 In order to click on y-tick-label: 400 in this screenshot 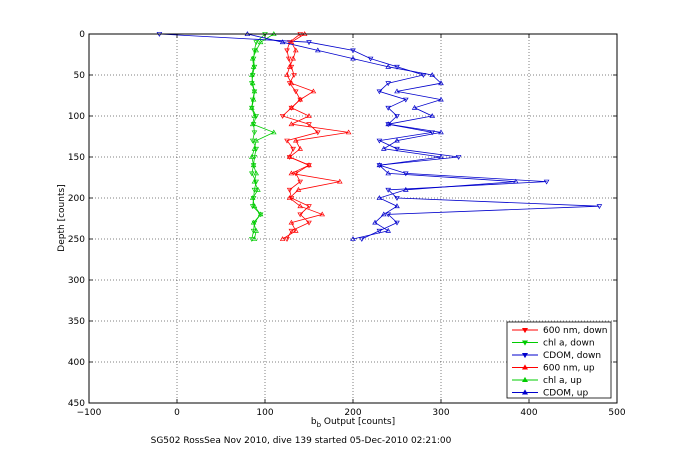, I will do `click(76, 363)`.